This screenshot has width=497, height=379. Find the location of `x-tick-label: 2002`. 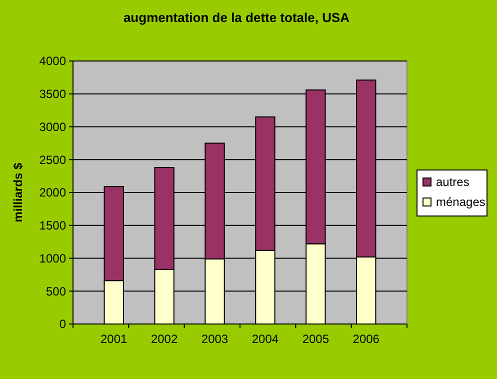

x-tick-label: 2002 is located at coordinates (164, 339).